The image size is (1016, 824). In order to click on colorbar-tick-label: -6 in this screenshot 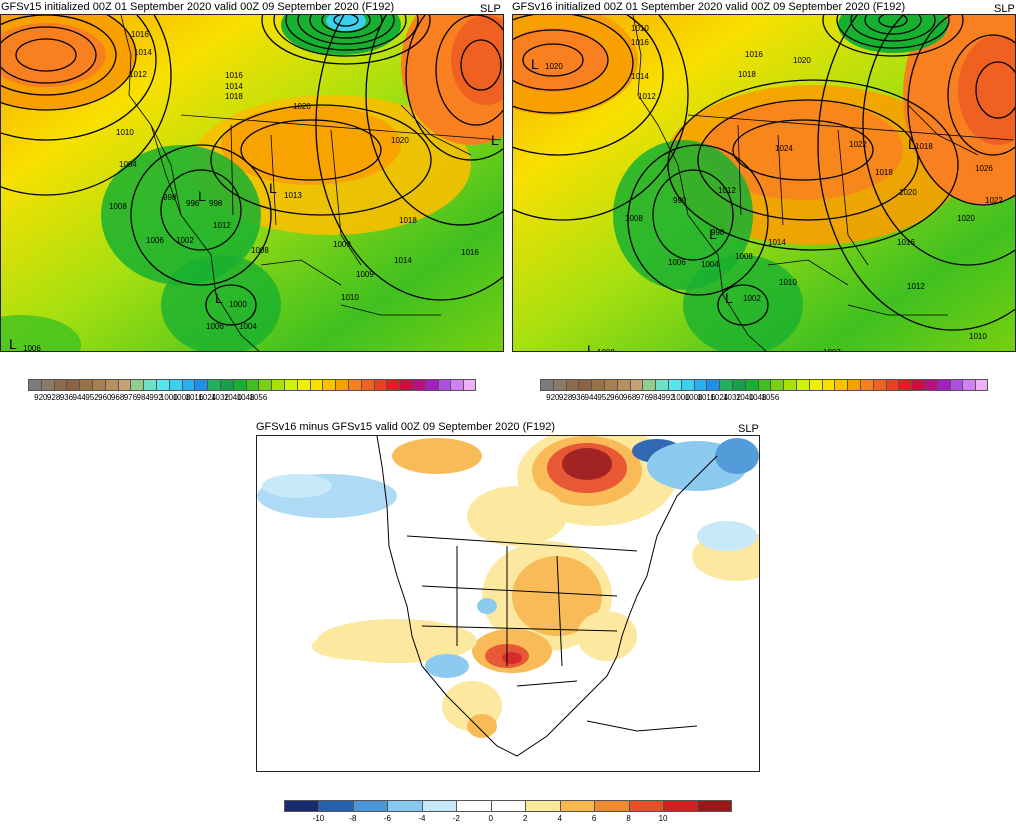, I will do `click(387, 818)`.